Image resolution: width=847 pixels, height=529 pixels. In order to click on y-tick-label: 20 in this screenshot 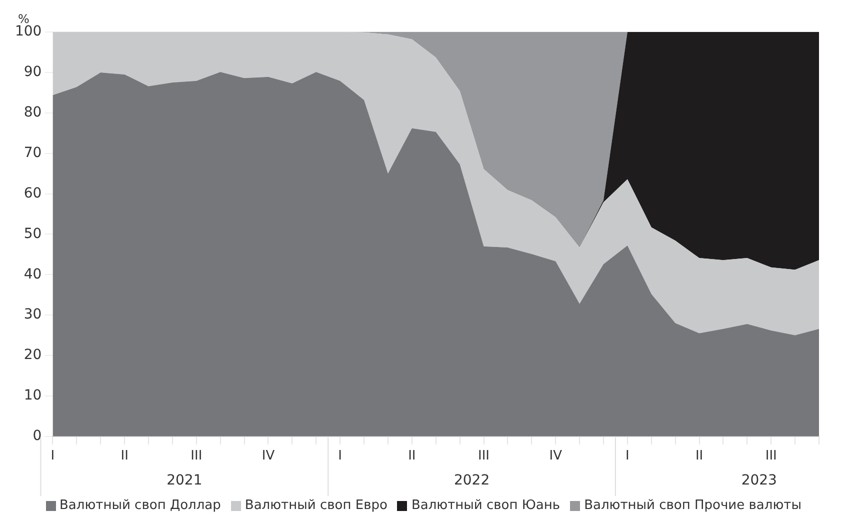, I will do `click(33, 355)`.